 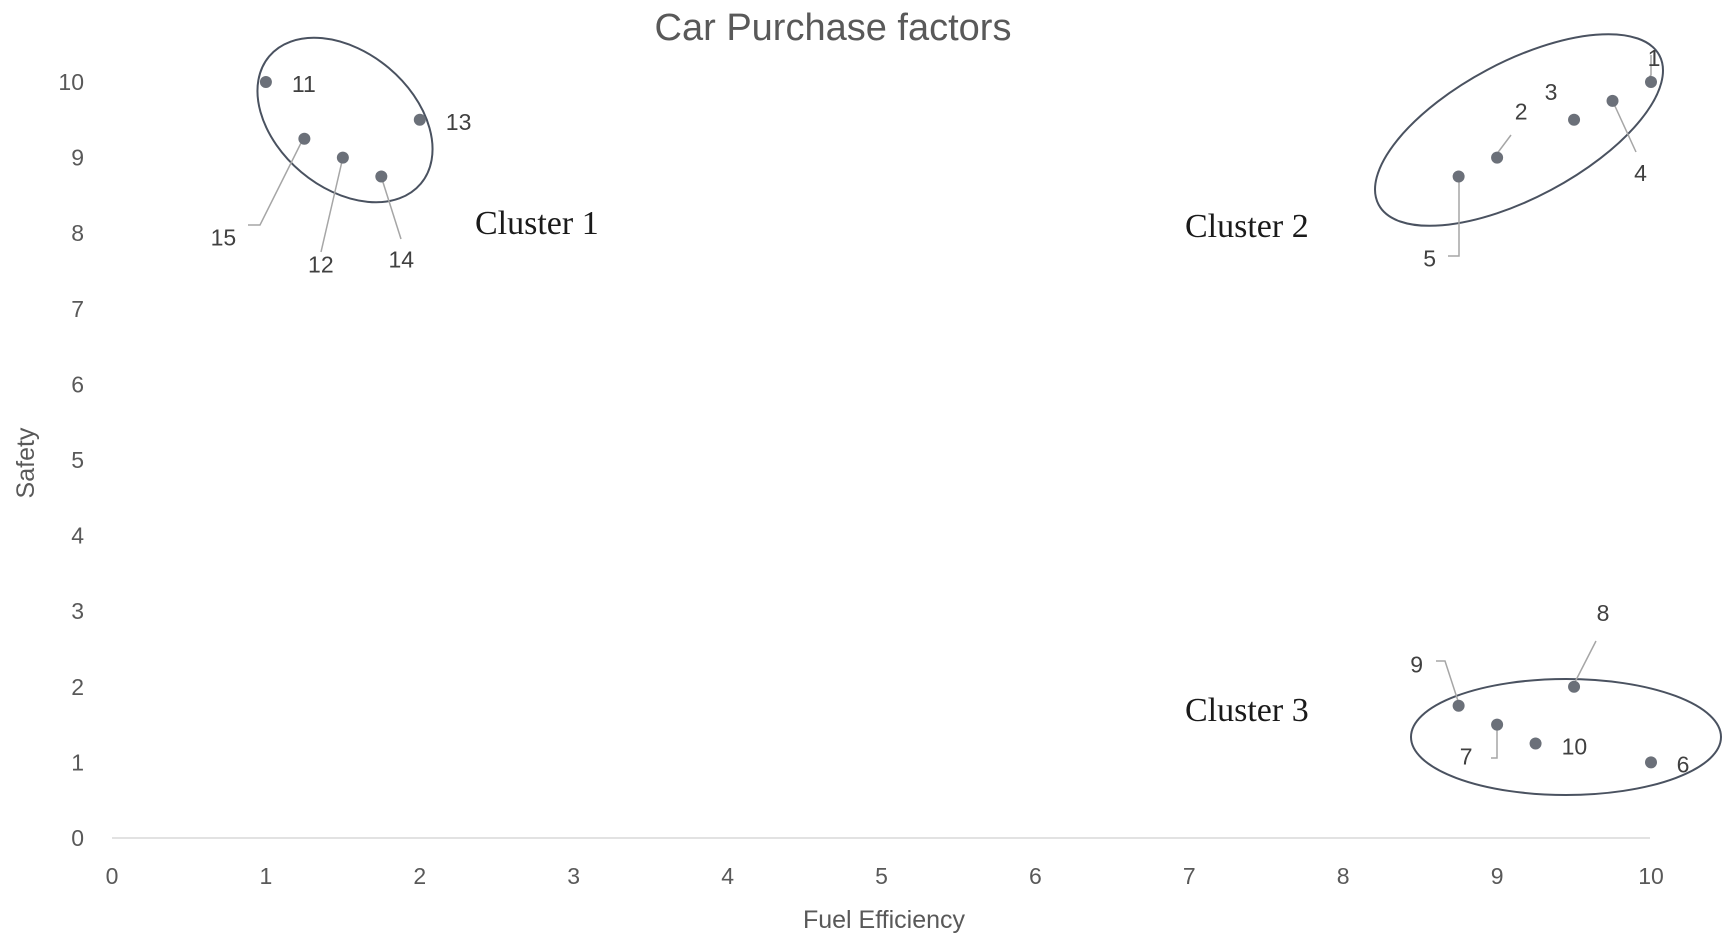 What do you see at coordinates (77, 384) in the screenshot?
I see `y-tick-label: 6` at bounding box center [77, 384].